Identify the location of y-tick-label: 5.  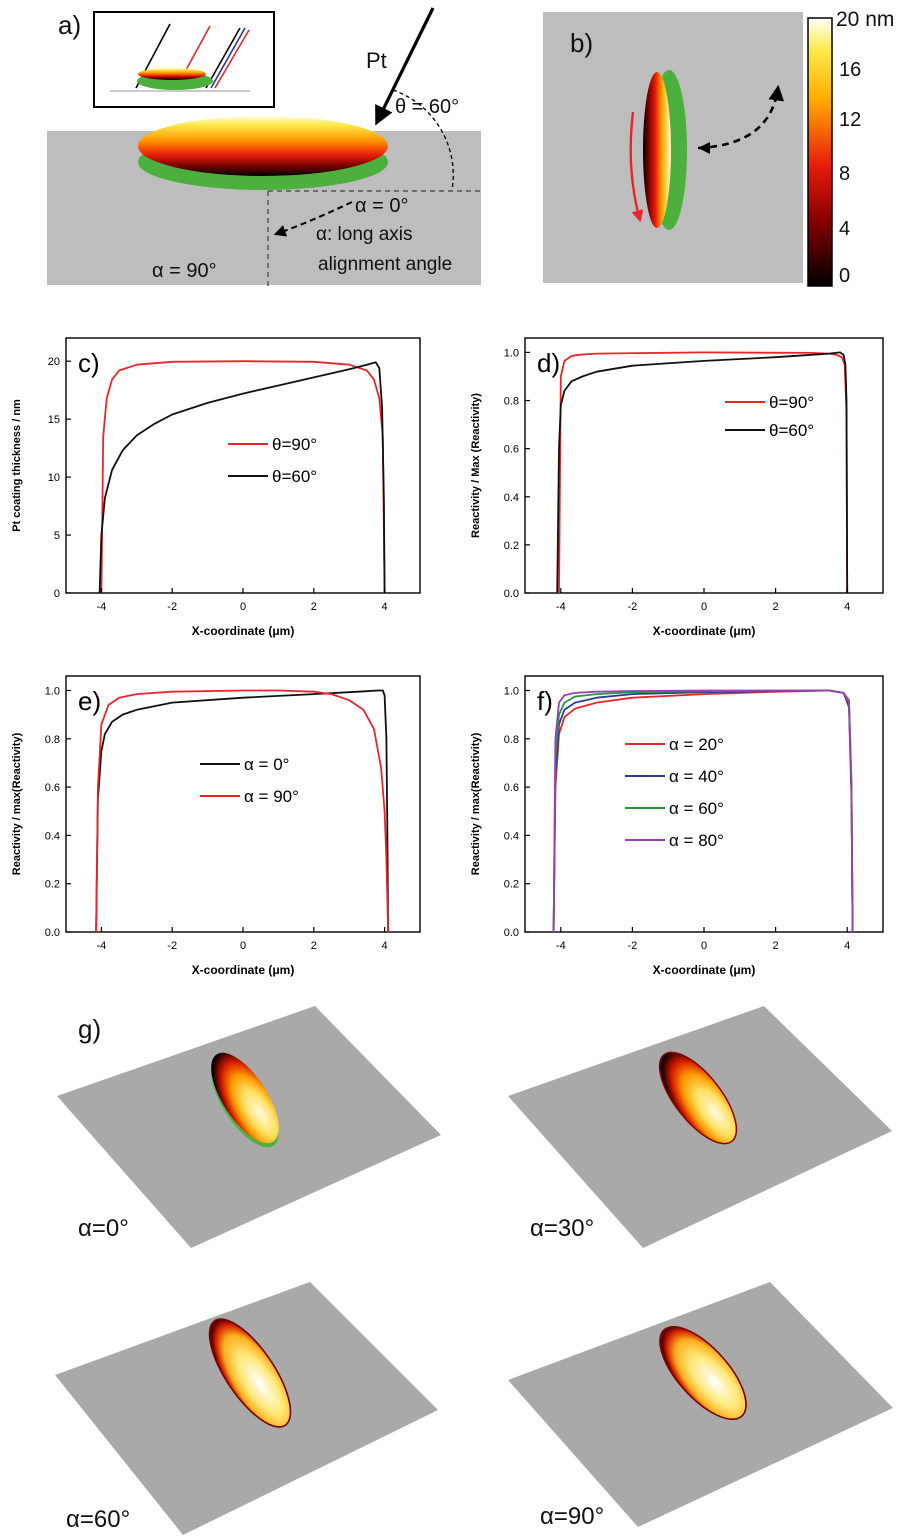
(57, 536).